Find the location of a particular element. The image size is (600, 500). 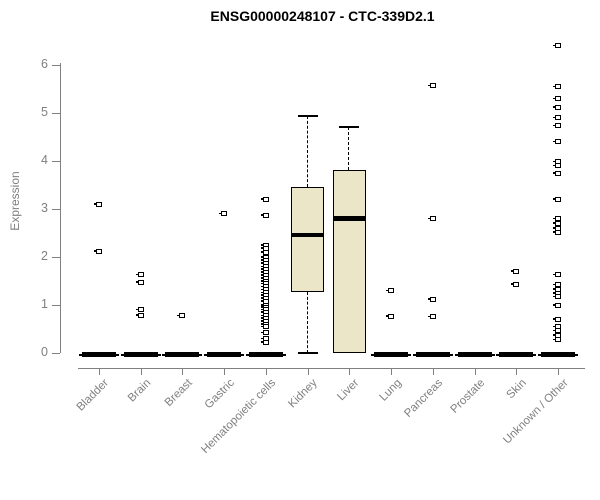

y-tick-label: 6 is located at coordinates (44, 64).